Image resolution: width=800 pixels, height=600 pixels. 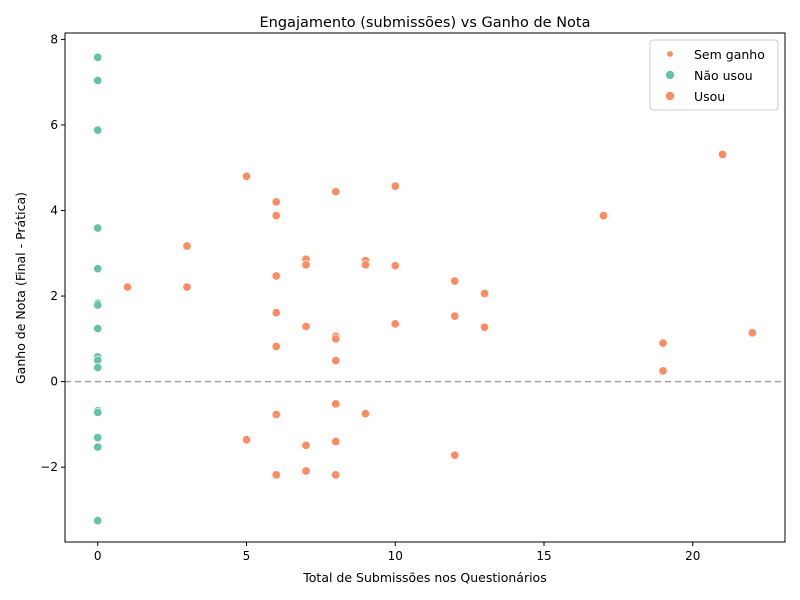 I want to click on y-tick-label-4: 6, so click(x=54, y=125).